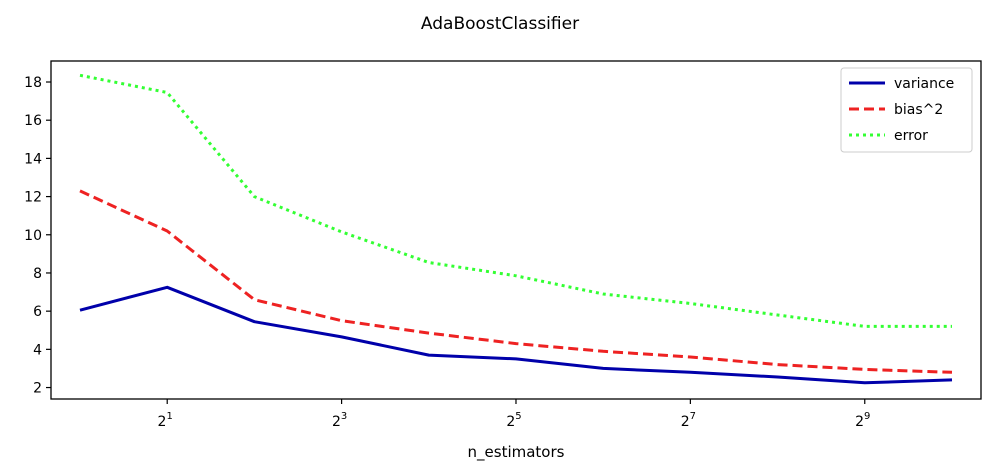 Image resolution: width=995 pixels, height=476 pixels. I want to click on legend-label: error, so click(911, 136).